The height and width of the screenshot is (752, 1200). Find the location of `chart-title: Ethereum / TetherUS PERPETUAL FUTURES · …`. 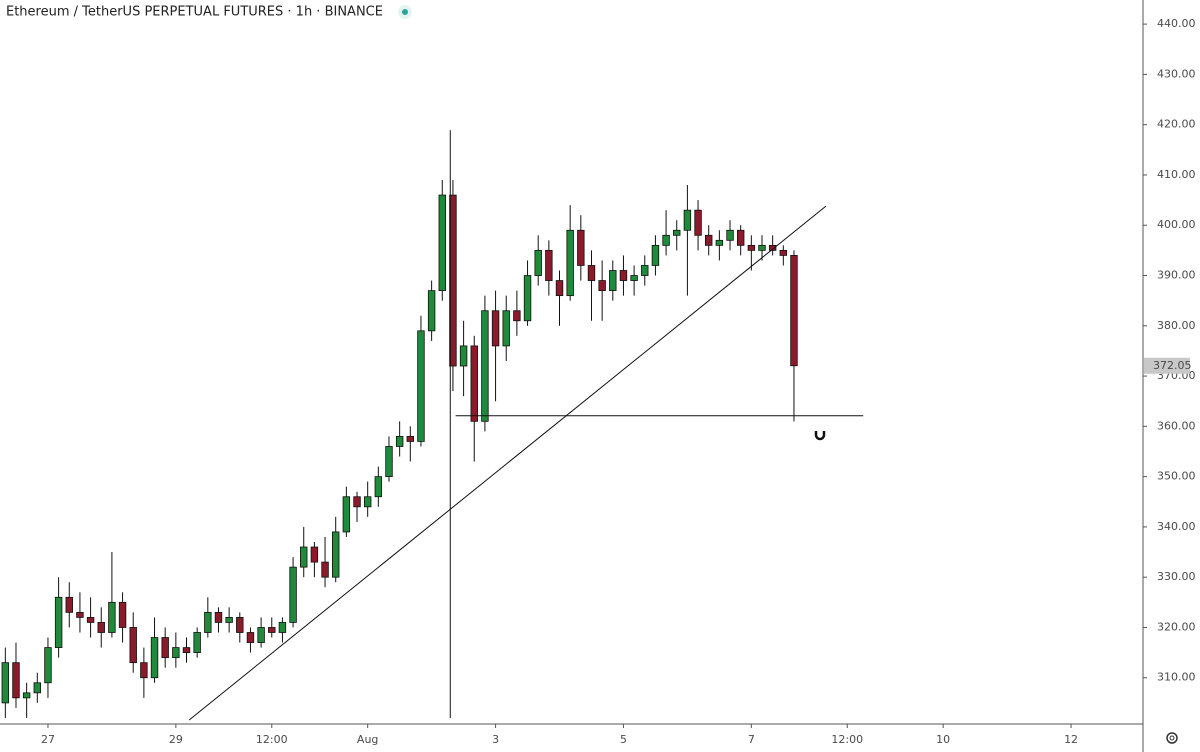

chart-title: Ethereum / TetherUS PERPETUAL FUTURES · … is located at coordinates (194, 12).